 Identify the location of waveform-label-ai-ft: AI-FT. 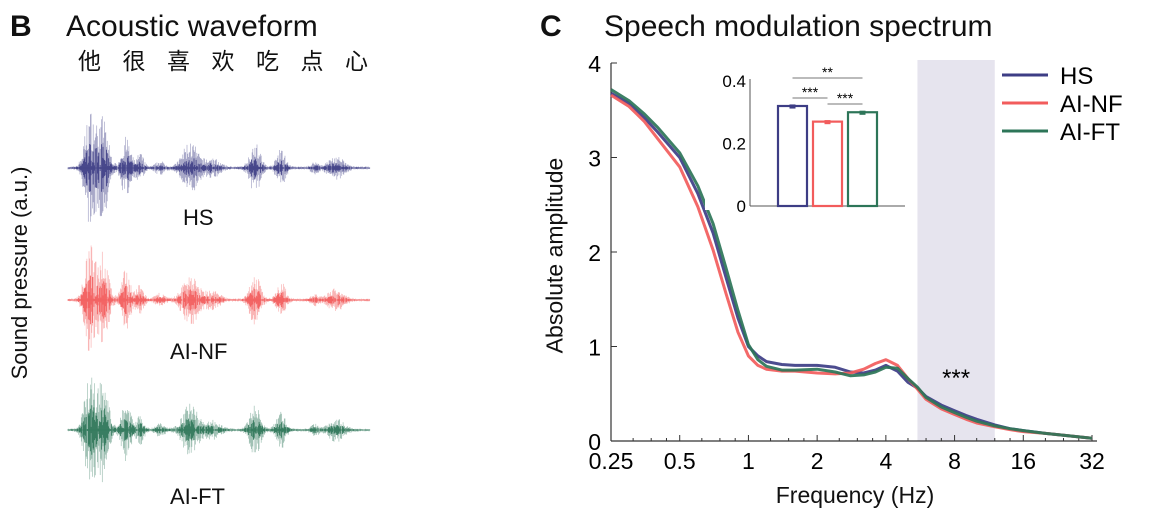
(197, 496).